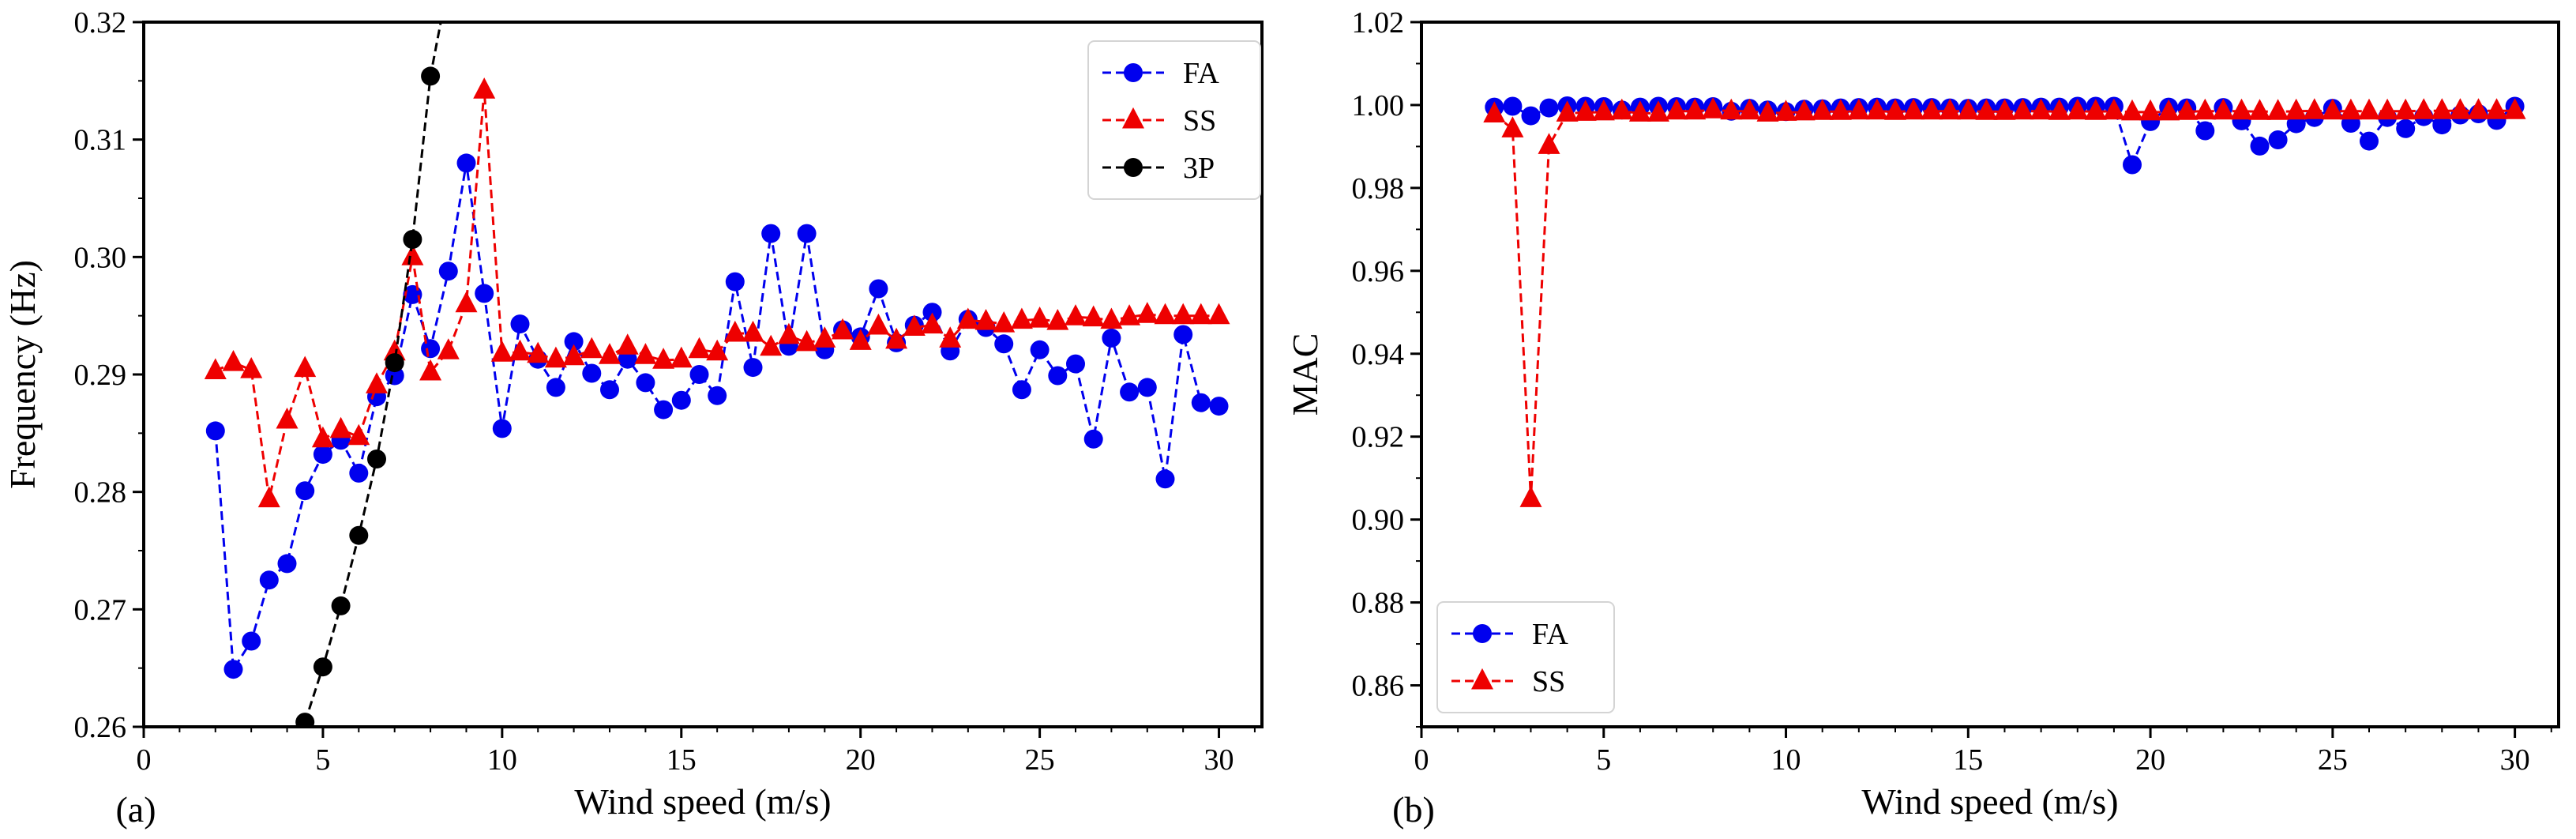 The height and width of the screenshot is (839, 2576). What do you see at coordinates (1548, 681) in the screenshot?
I see `legend-label-ss: SS` at bounding box center [1548, 681].